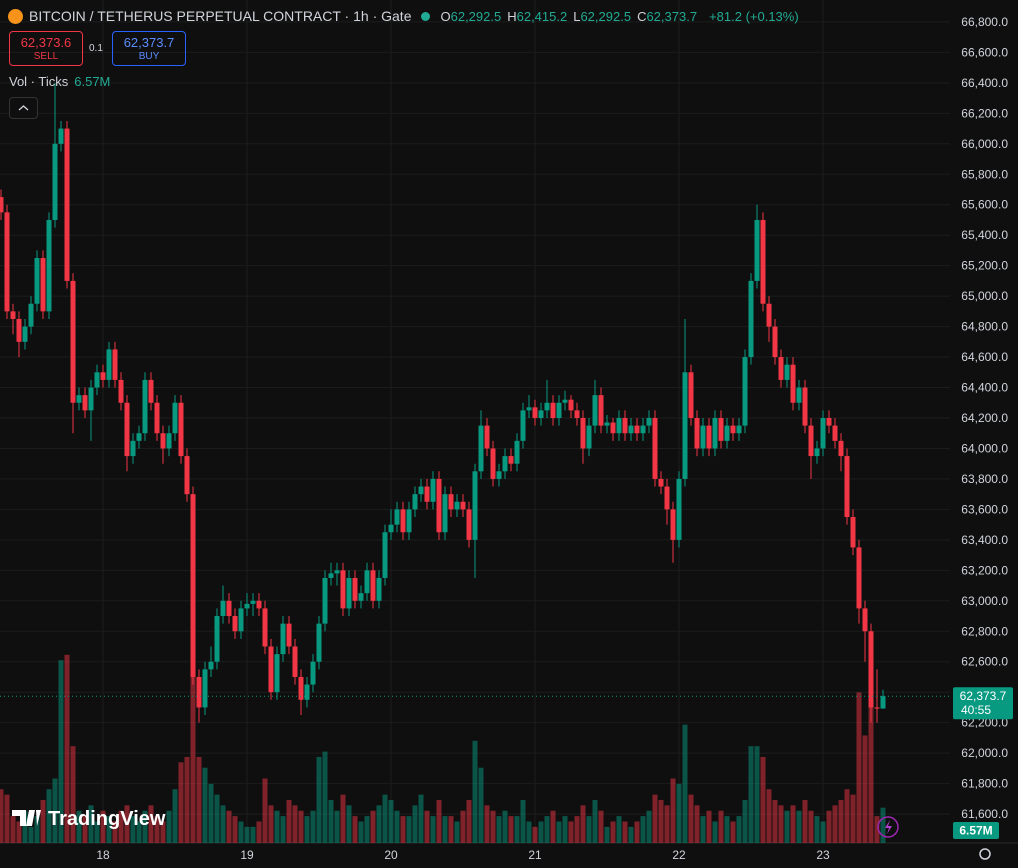 This screenshot has width=1018, height=868. I want to click on collapse-button, so click(23, 108).